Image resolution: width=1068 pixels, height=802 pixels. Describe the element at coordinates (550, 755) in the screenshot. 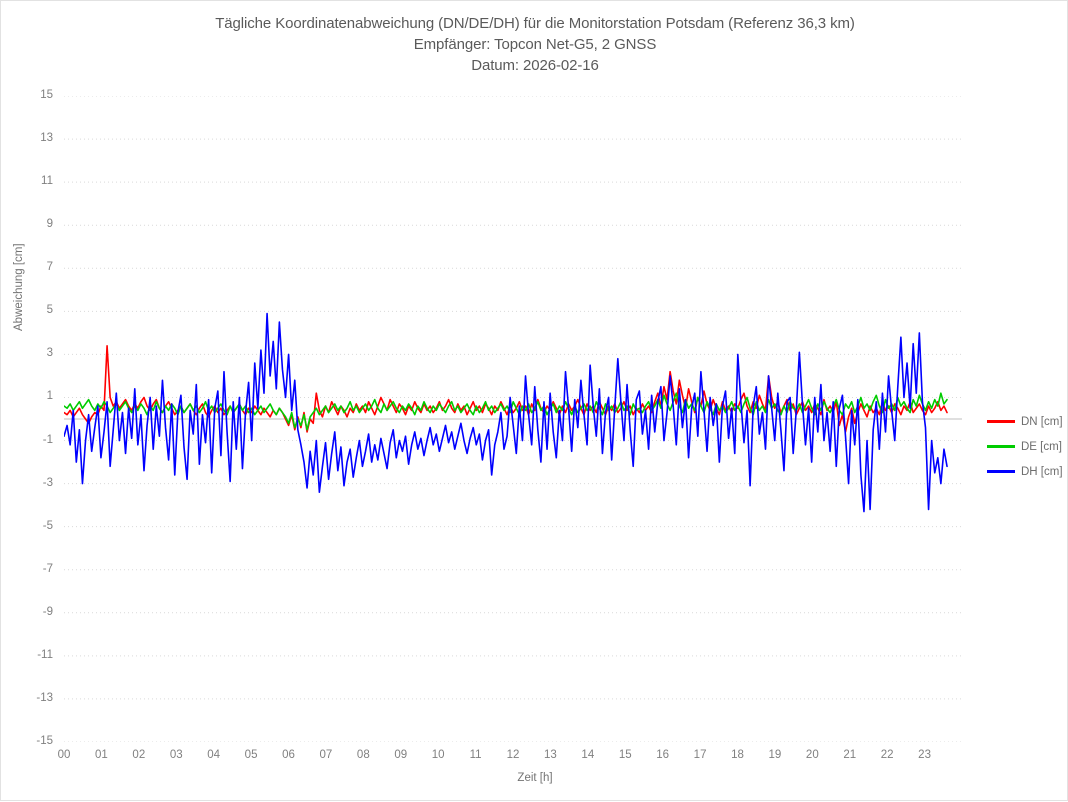

I see `x-tick-label: 13` at that location.